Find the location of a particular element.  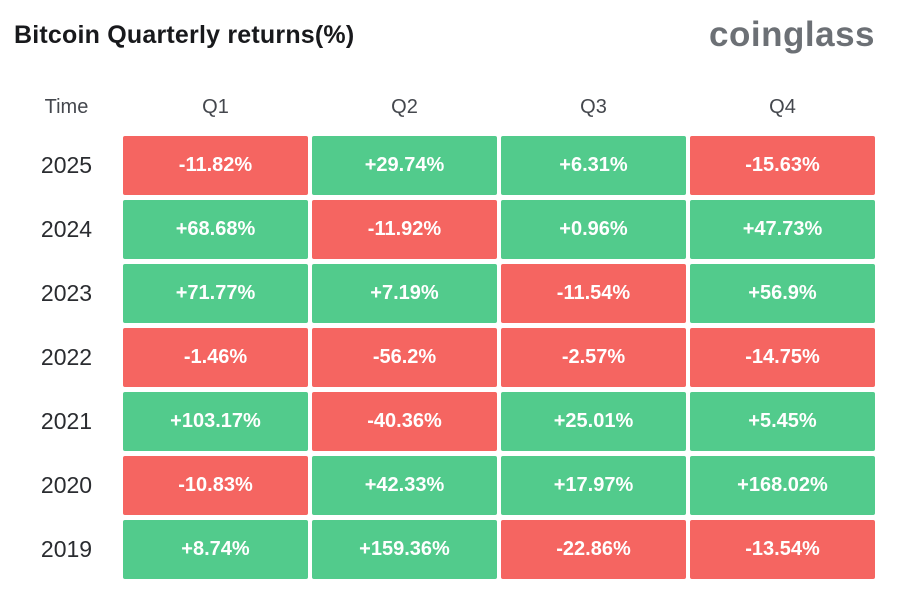

return-cell-2024-q4: +47.73% is located at coordinates (782, 229).